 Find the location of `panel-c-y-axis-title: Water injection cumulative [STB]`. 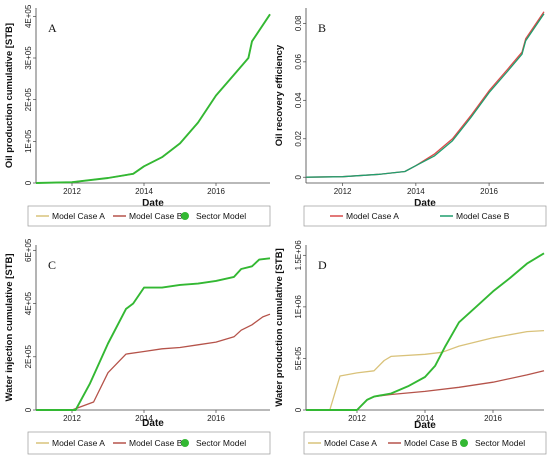

panel-c-y-axis-title: Water injection cumulative [STB] is located at coordinates (9, 328).